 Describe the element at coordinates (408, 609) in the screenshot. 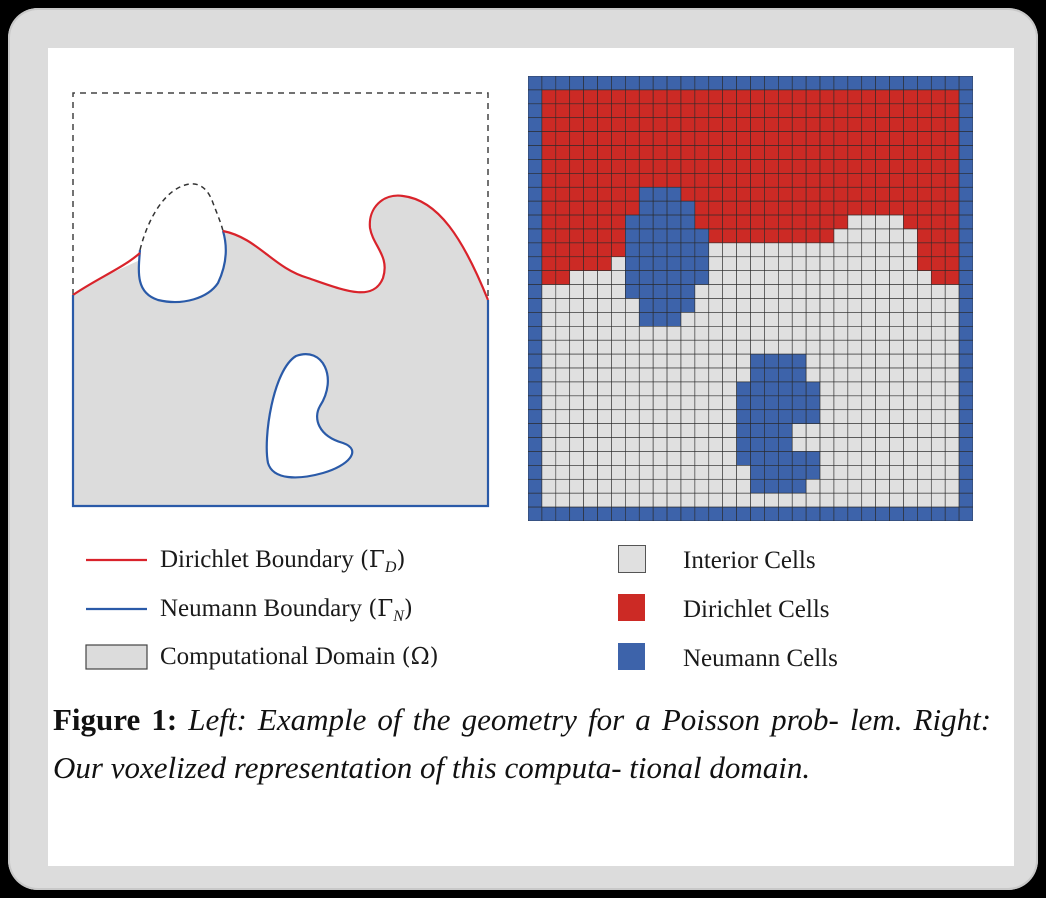

I see `legend-neumann-close: )` at that location.